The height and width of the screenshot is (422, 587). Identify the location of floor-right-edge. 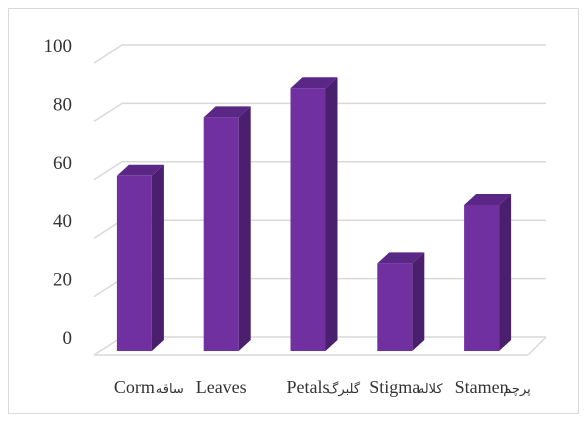
(537, 346).